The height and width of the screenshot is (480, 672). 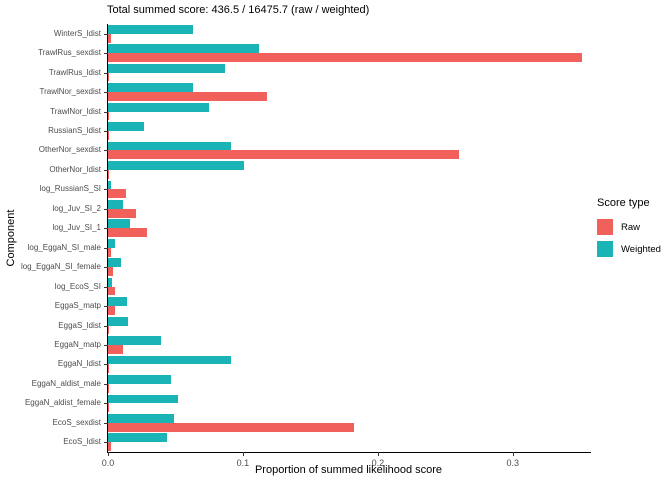 What do you see at coordinates (378, 463) in the screenshot?
I see `x-axis-tick-label: 0.2` at bounding box center [378, 463].